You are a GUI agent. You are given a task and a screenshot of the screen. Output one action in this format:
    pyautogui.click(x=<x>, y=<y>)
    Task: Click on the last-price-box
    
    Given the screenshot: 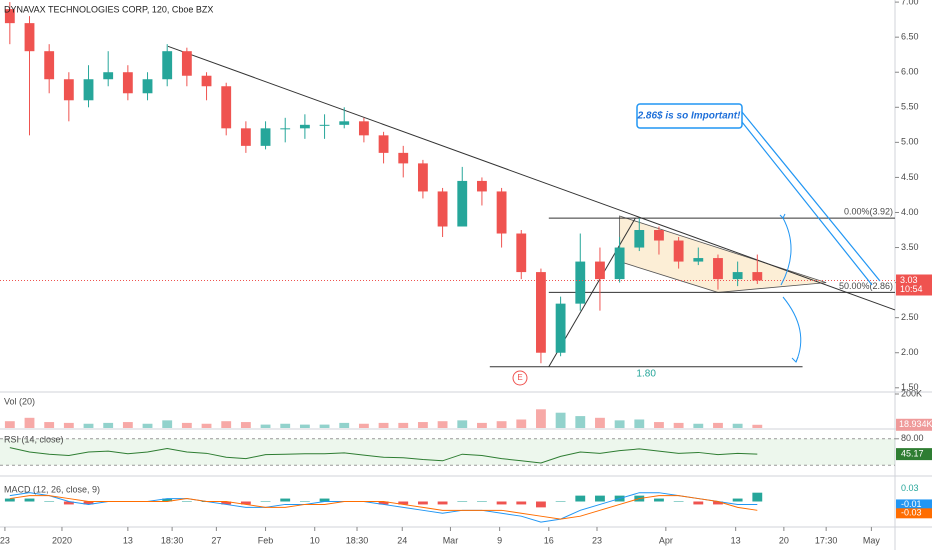 What is the action you would take?
    pyautogui.click(x=914, y=285)
    